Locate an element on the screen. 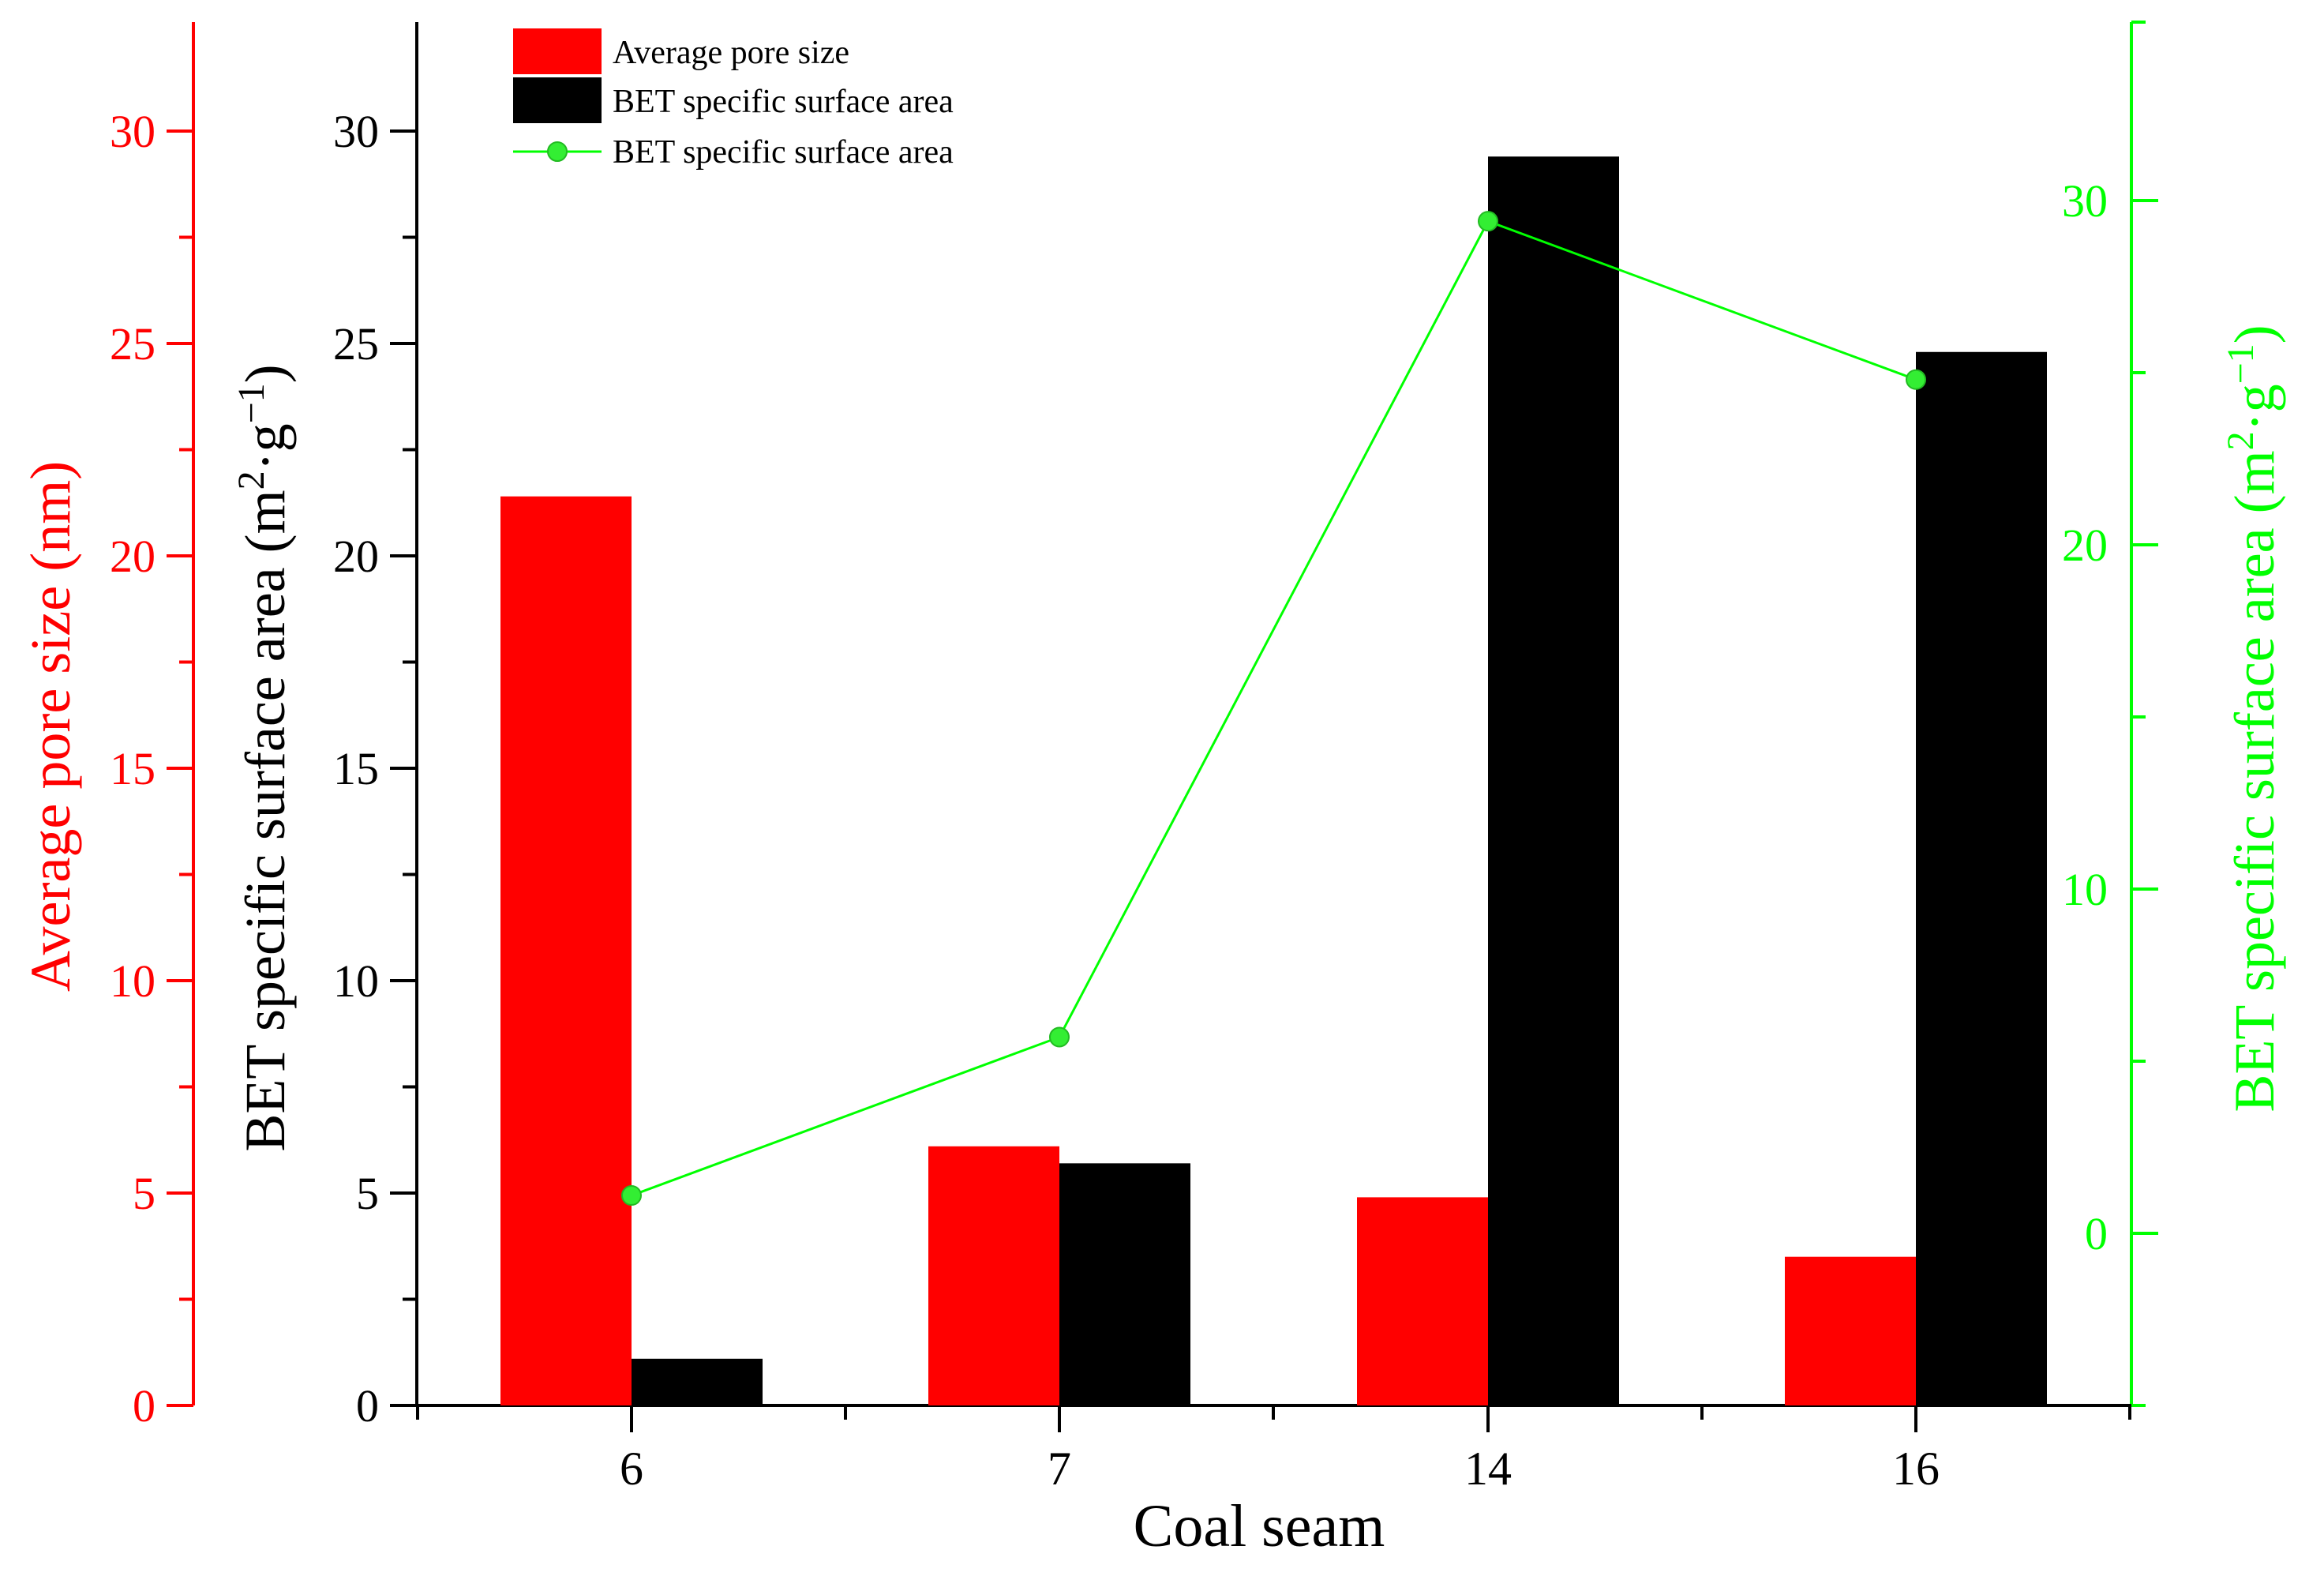 The image size is (2324, 1576). bet-axis-tick-label: 25 is located at coordinates (356, 344).